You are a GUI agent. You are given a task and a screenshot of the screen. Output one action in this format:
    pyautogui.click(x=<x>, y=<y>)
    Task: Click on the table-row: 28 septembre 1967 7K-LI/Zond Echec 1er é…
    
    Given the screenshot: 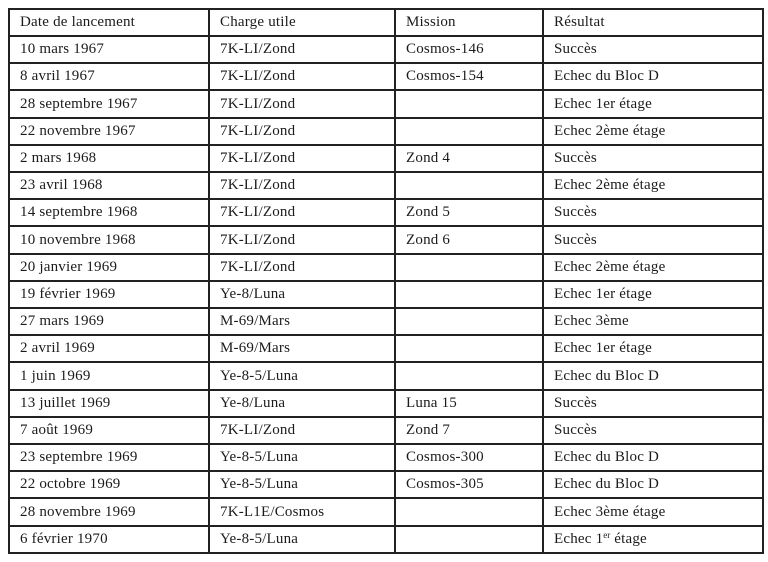 What is the action you would take?
    pyautogui.click(x=386, y=104)
    